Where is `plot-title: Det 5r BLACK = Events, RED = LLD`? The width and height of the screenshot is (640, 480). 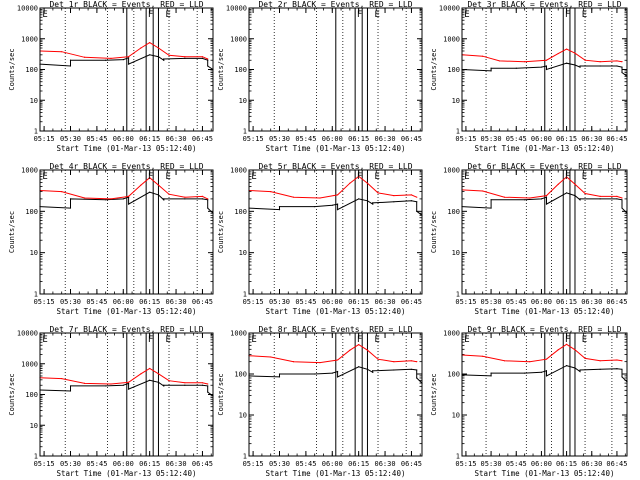
plot-title: Det 5r BLACK = Events, RED = LLD is located at coordinates (335, 166).